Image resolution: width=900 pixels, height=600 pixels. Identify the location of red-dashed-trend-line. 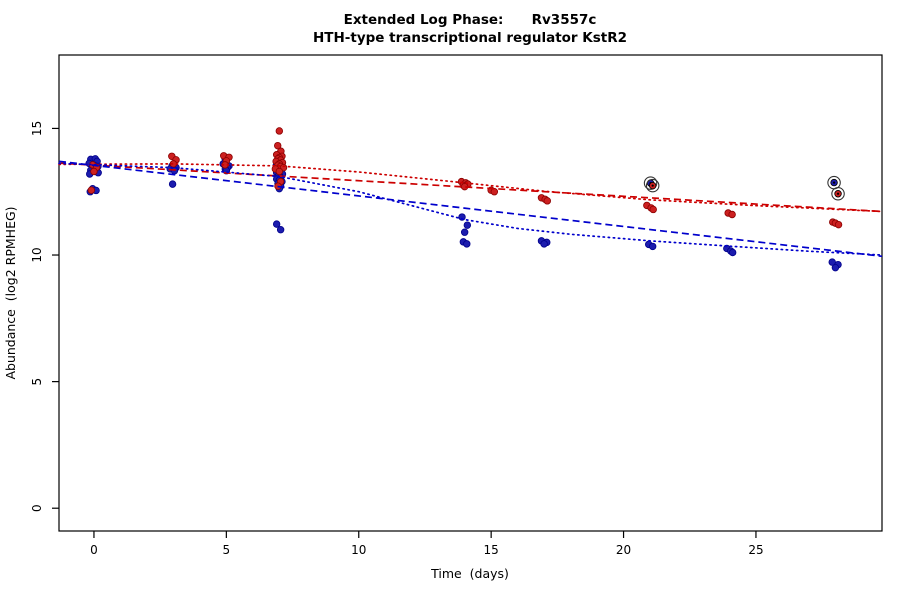
(470, 187).